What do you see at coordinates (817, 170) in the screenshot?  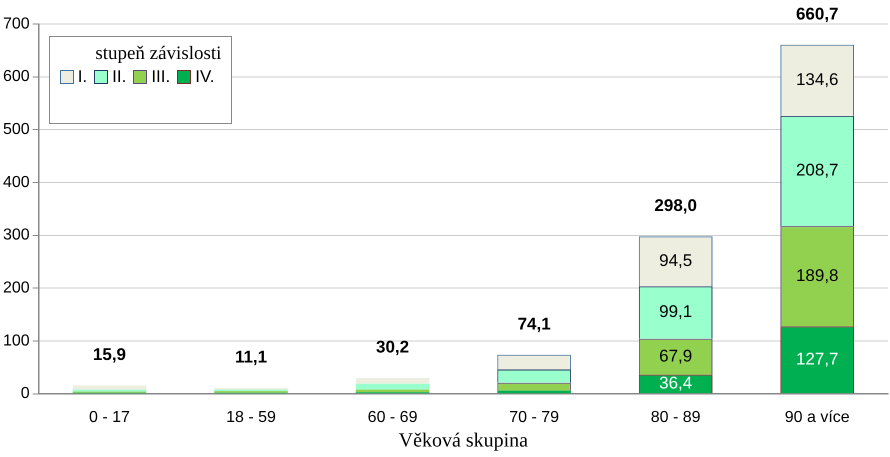 I see `data-label: 208,7` at bounding box center [817, 170].